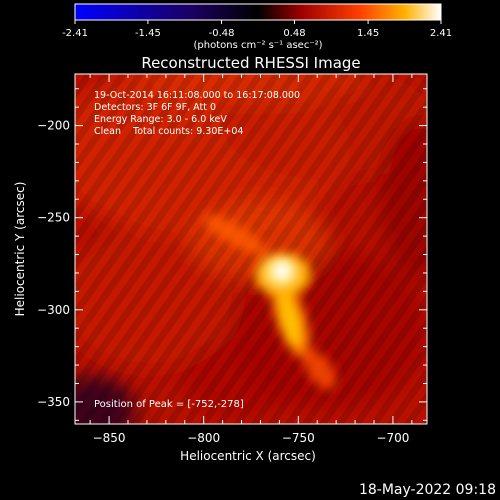  I want to click on footer-timestamp: 18-May-2022 09:18, so click(427, 490).